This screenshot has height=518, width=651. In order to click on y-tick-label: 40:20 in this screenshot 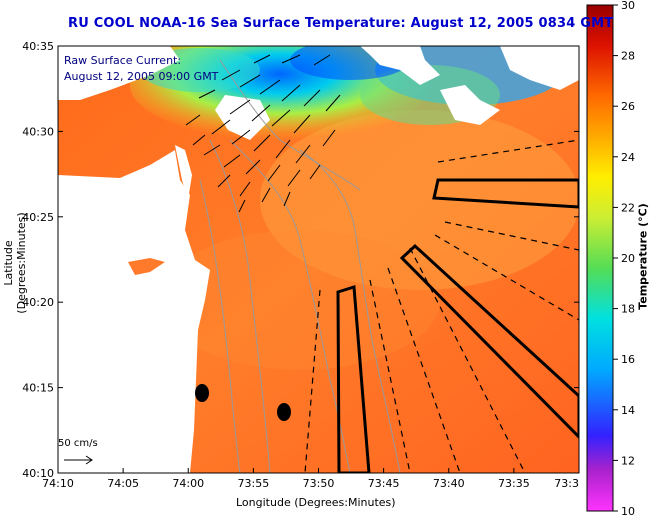, I will do `click(38, 302)`.